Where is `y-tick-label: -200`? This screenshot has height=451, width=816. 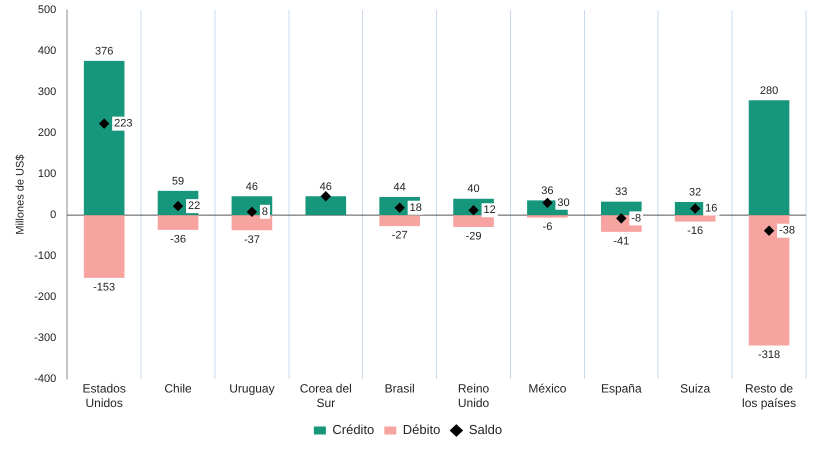 y-tick-label: -200 is located at coordinates (45, 297).